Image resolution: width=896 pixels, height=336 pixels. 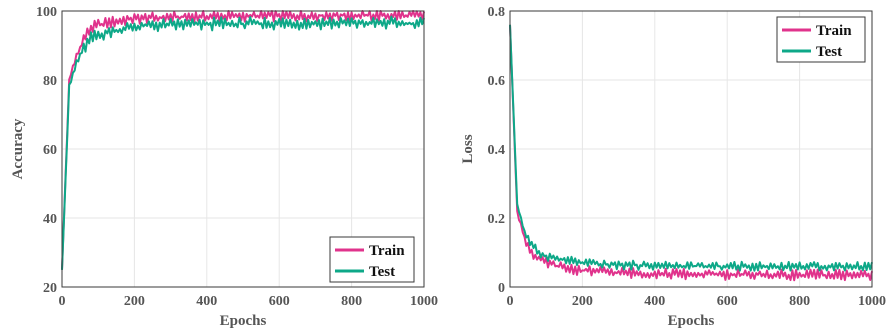 What do you see at coordinates (50, 81) in the screenshot?
I see `y-tick-label: 80` at bounding box center [50, 81].